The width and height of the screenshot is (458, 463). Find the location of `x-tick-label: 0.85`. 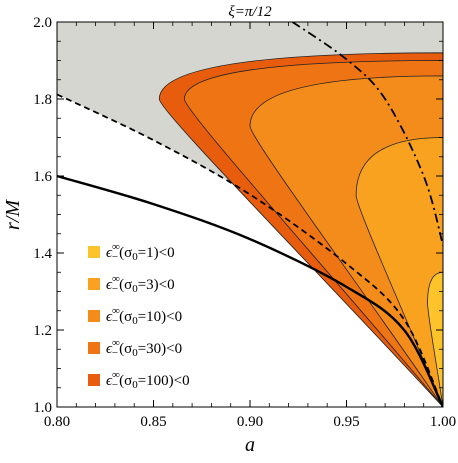

x-tick-label: 0.85 is located at coordinates (153, 422).